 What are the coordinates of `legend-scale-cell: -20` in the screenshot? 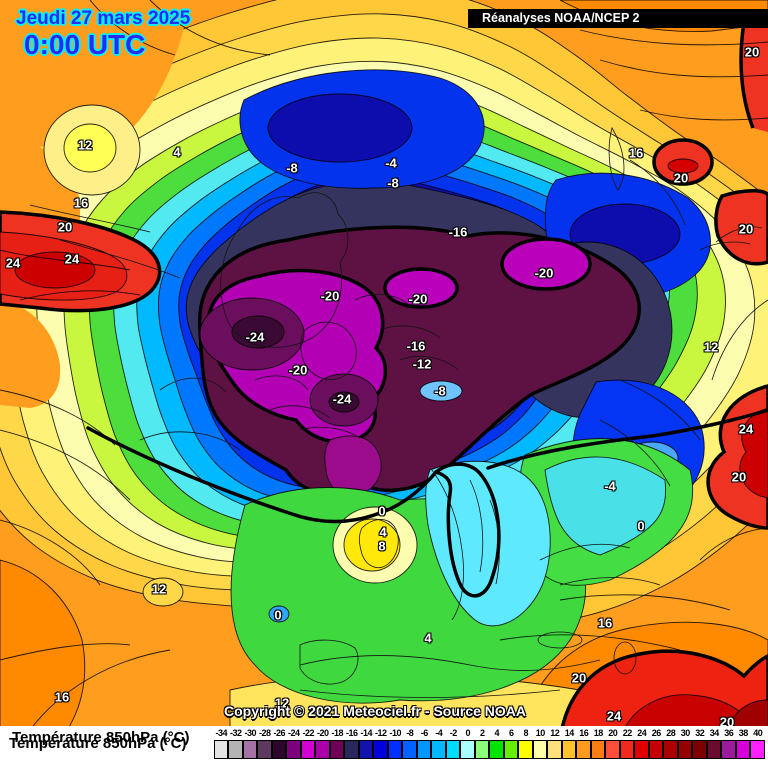 It's located at (323, 743).